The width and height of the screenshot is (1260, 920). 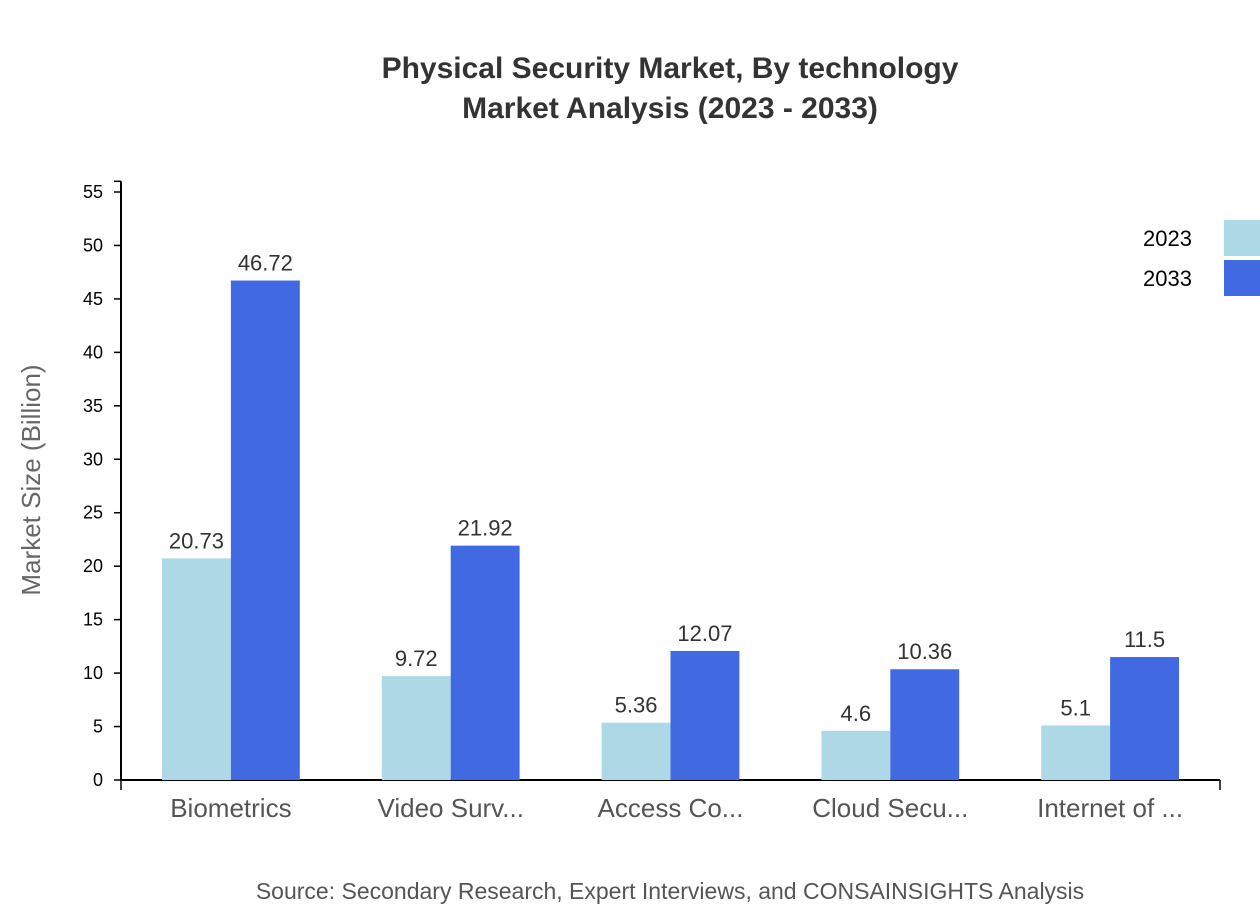 I want to click on y-tick-label: 0, so click(x=98, y=780).